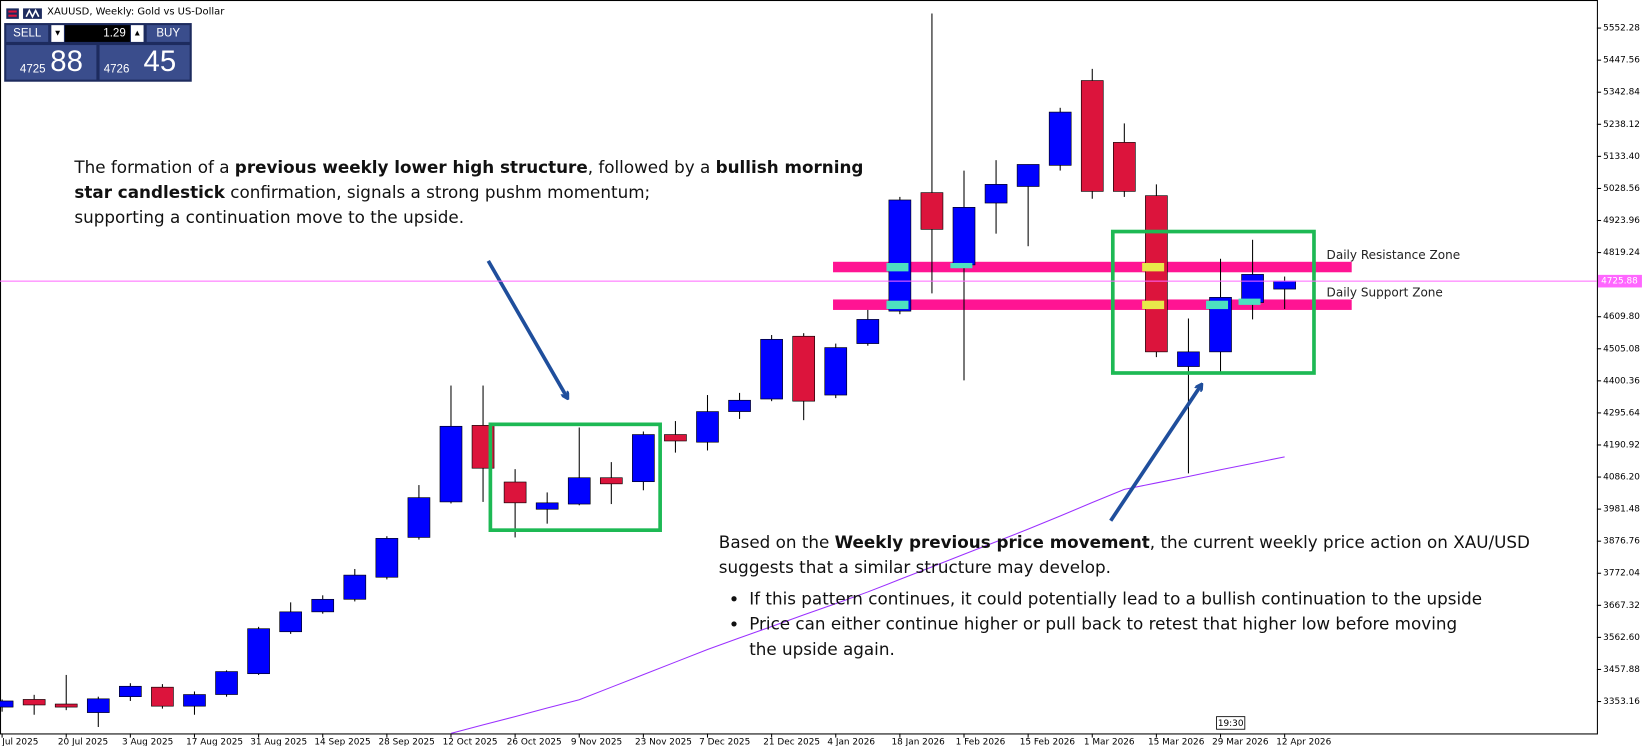 The height and width of the screenshot is (746, 1643). What do you see at coordinates (918, 741) in the screenshot?
I see `x-tick-label: 18 Jan 2026` at bounding box center [918, 741].